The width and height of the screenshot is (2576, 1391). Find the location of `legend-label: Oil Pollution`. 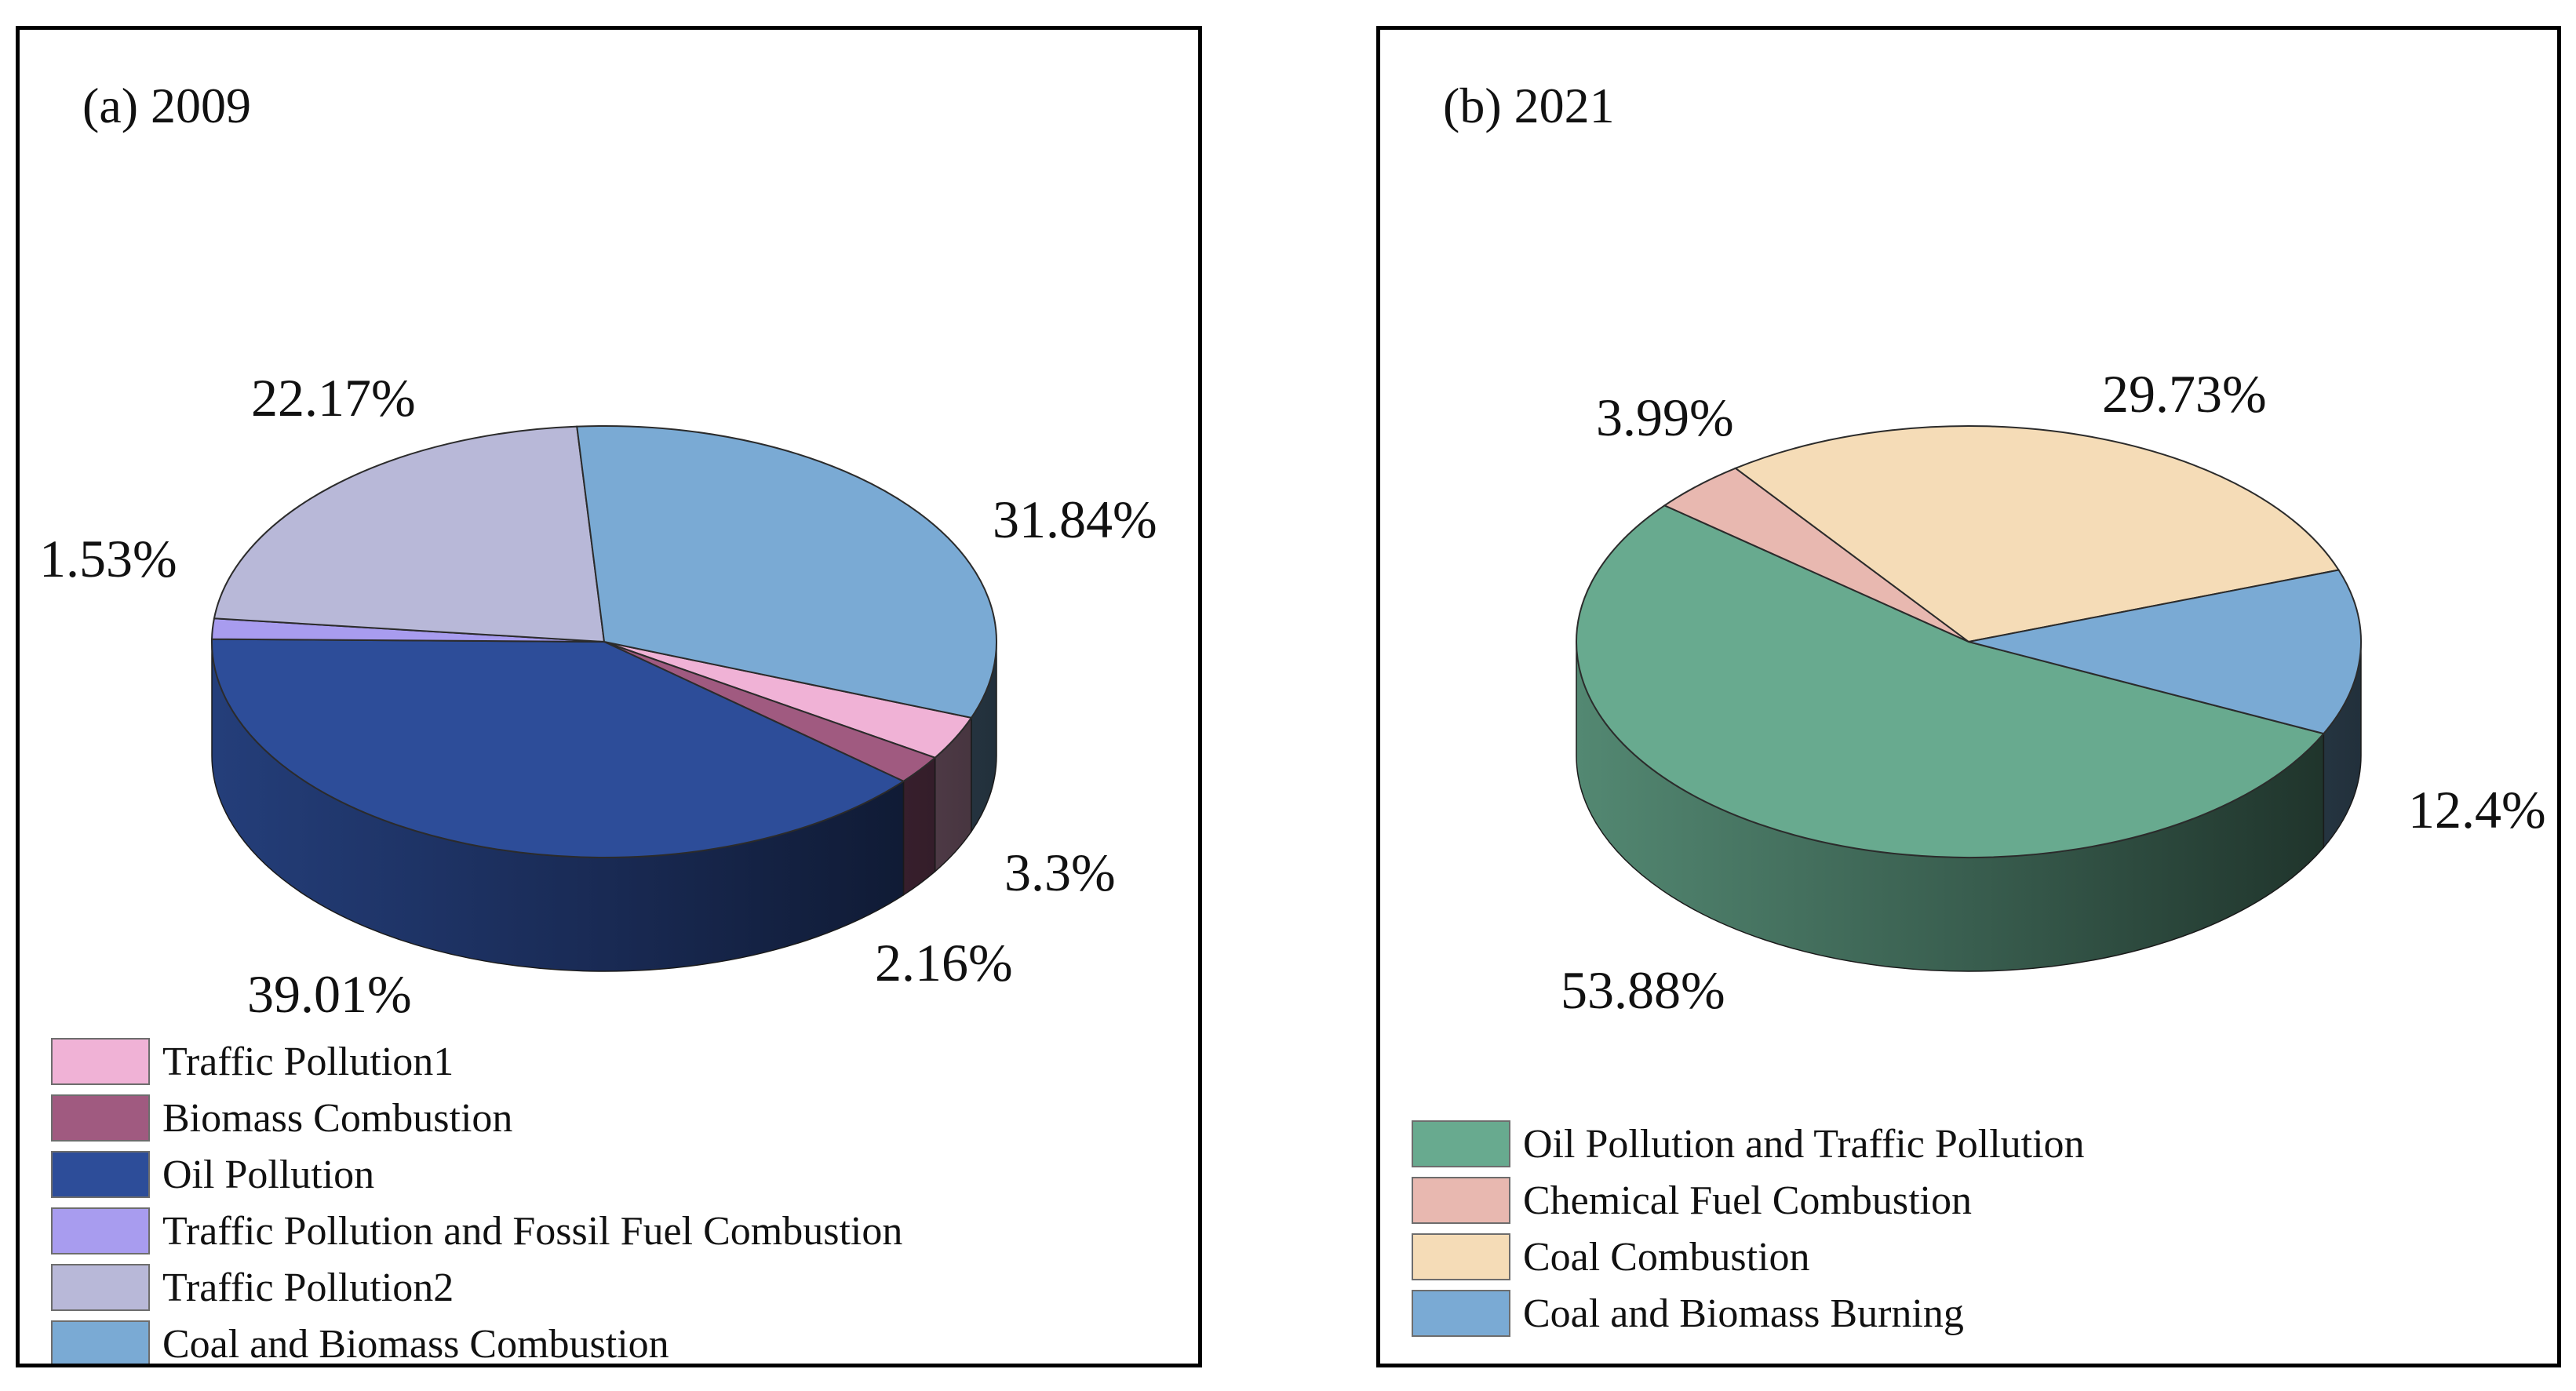

legend-label: Oil Pollution is located at coordinates (268, 1174).